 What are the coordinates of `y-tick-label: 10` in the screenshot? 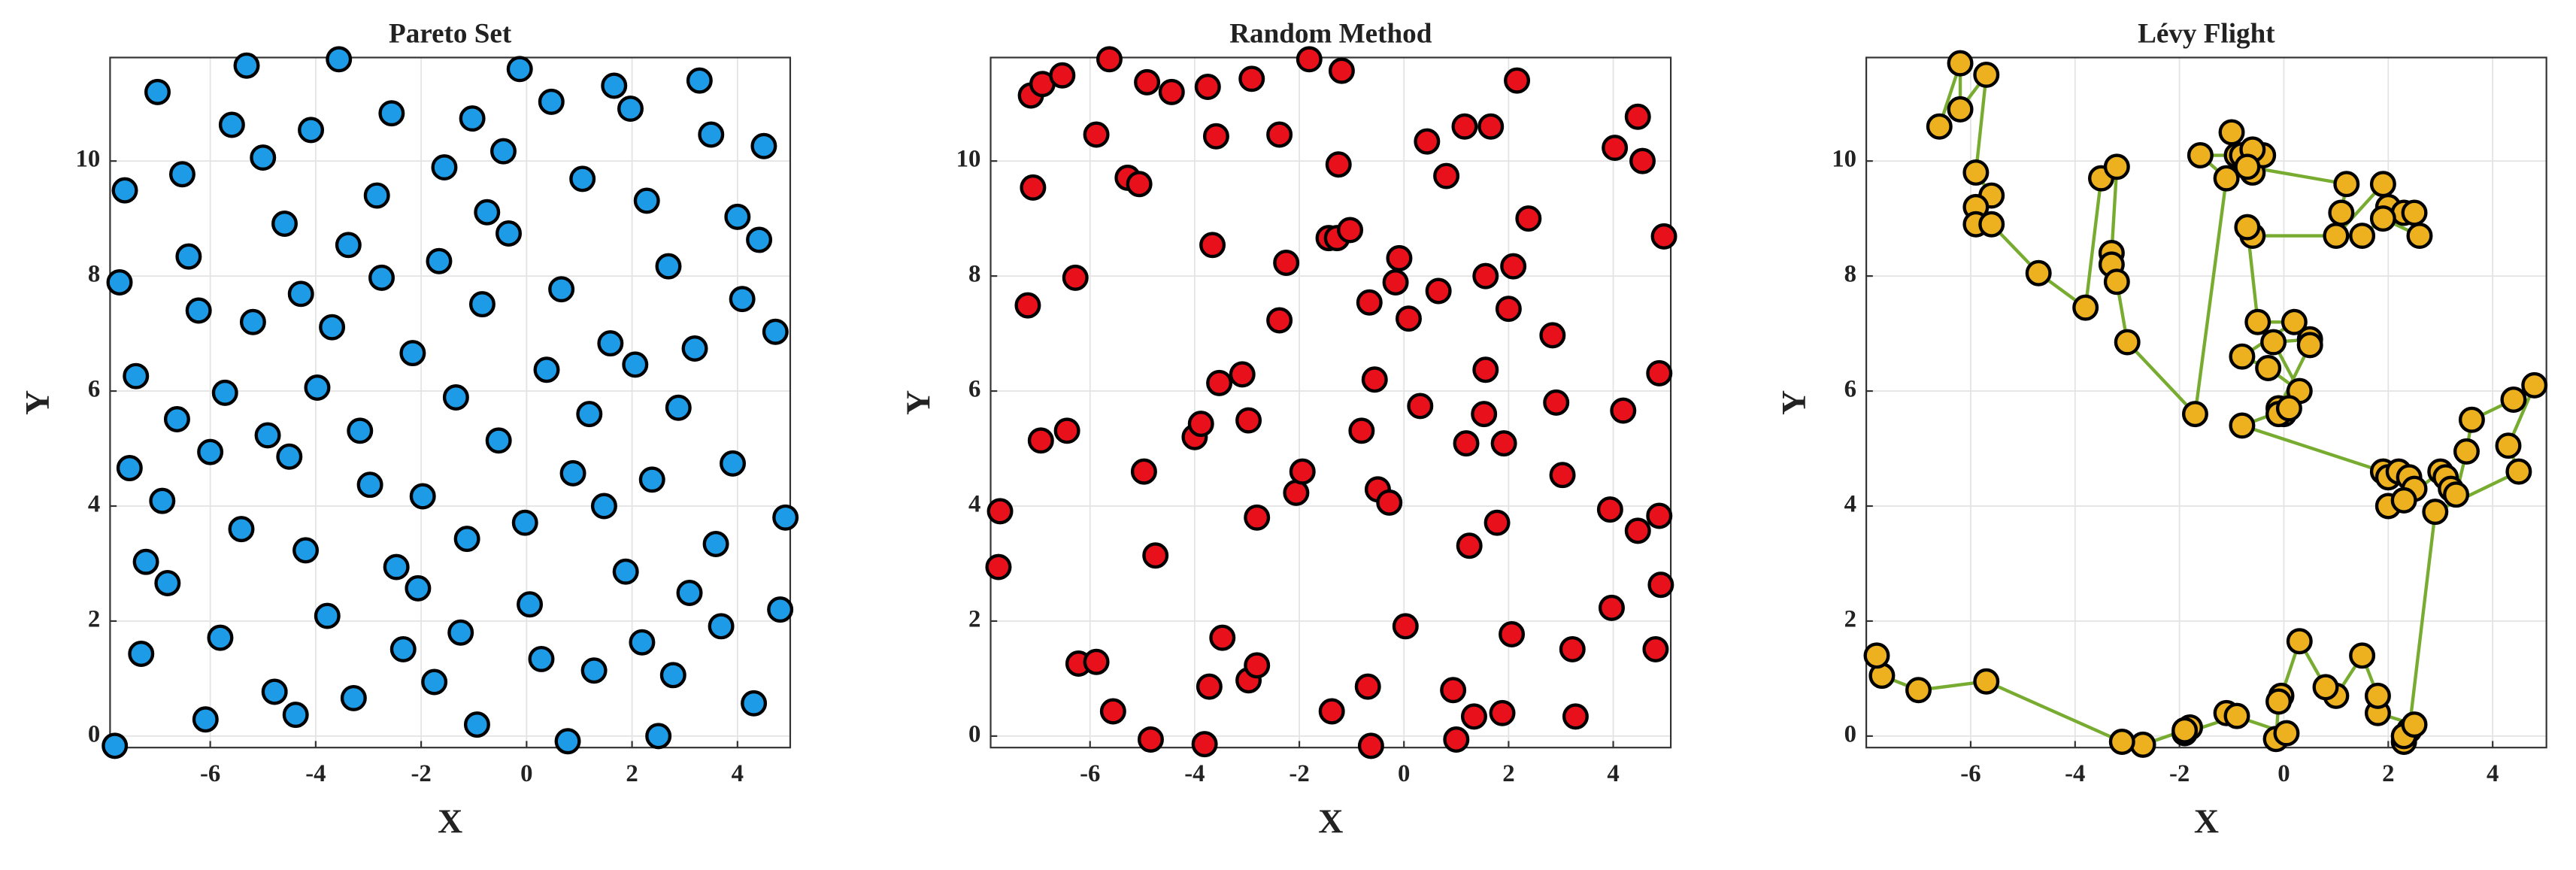 It's located at (1844, 160).